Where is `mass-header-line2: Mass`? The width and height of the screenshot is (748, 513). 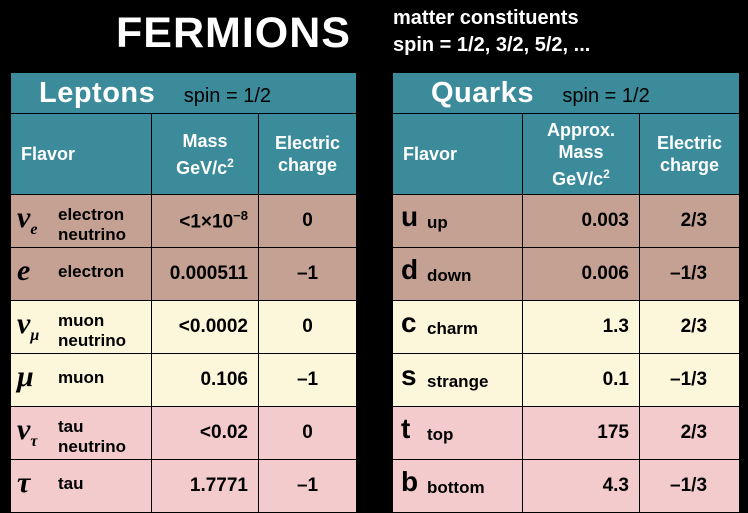
mass-header-line2: Mass is located at coordinates (581, 151).